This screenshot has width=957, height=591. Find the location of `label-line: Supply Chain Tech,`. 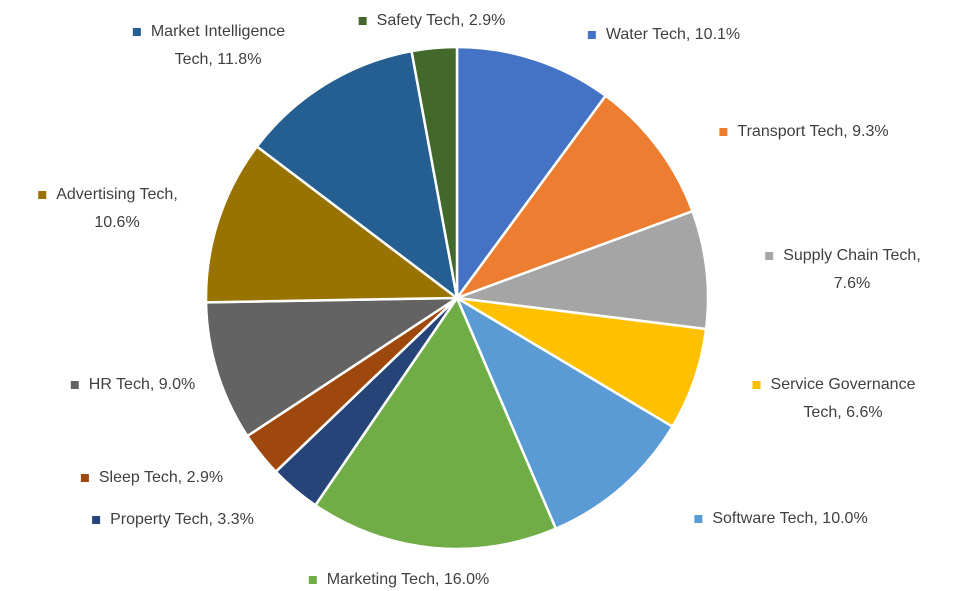

label-line: Supply Chain Tech, is located at coordinates (852, 255).